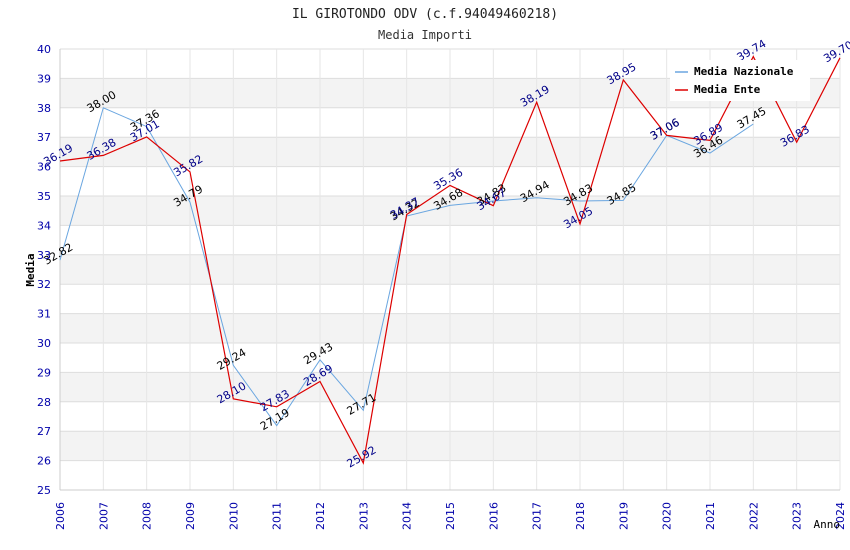  What do you see at coordinates (840, 516) in the screenshot?
I see `x-tick-label: 2024` at bounding box center [840, 516].